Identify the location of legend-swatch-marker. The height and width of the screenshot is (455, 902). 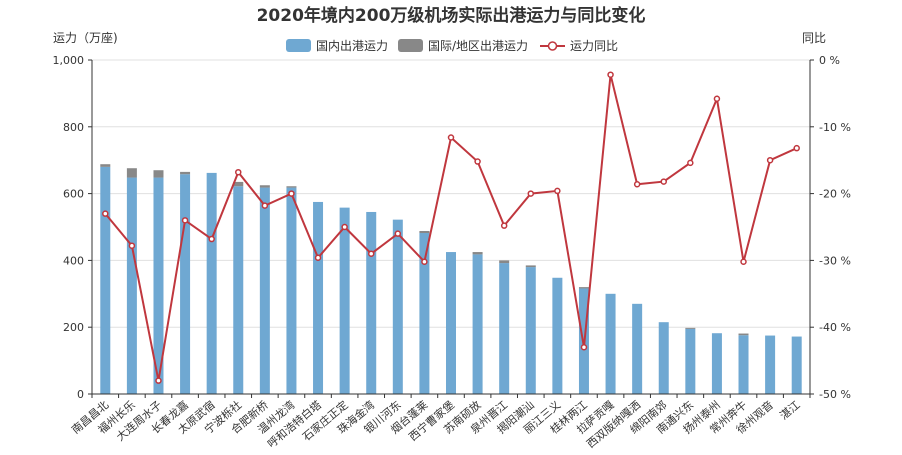
(552, 46).